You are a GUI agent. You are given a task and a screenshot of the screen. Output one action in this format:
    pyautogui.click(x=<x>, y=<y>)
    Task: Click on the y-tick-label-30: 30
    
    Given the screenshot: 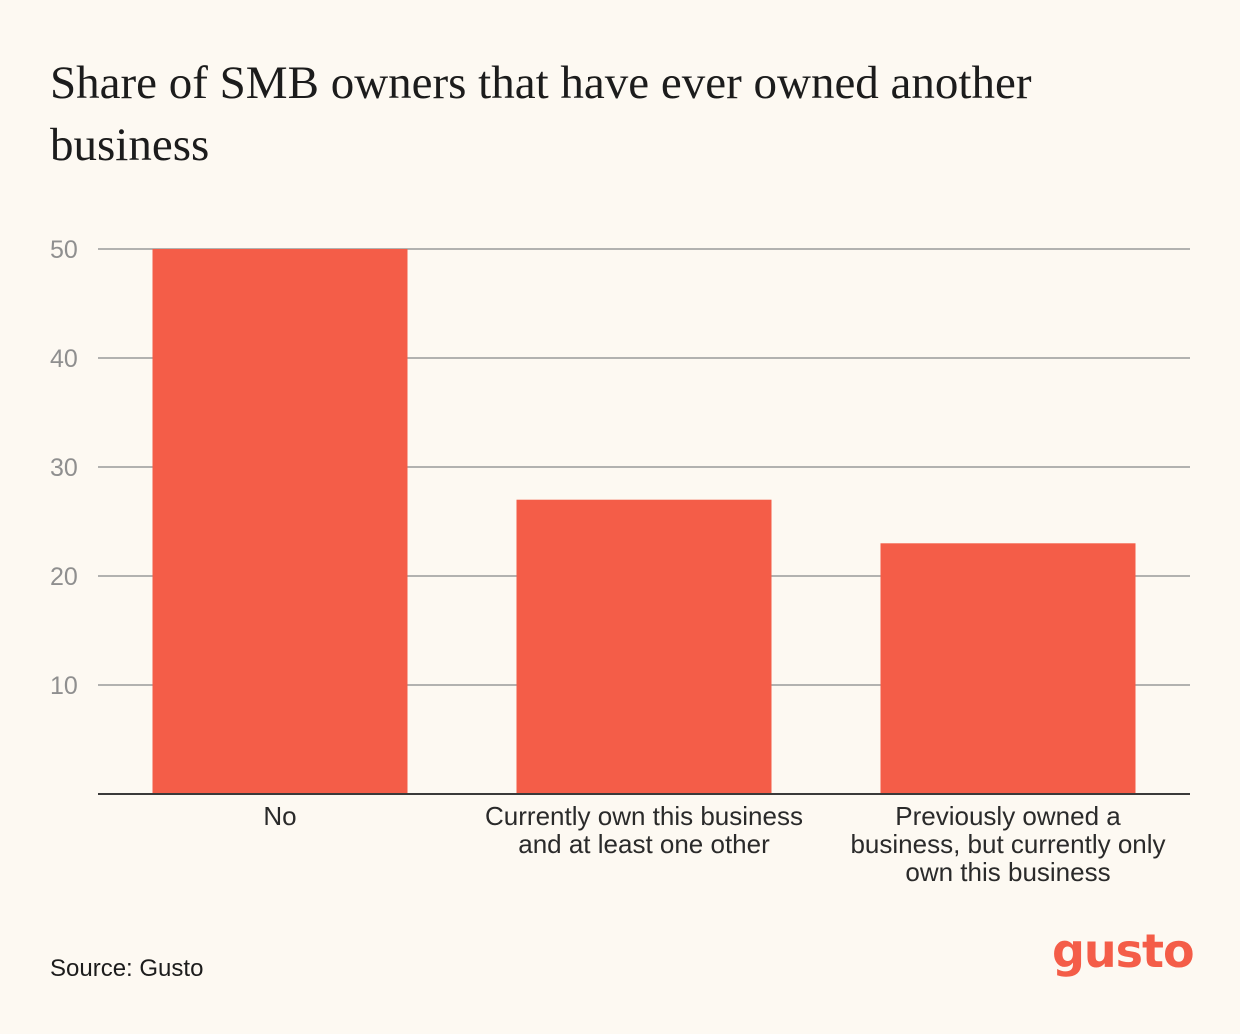 What is the action you would take?
    pyautogui.click(x=64, y=468)
    